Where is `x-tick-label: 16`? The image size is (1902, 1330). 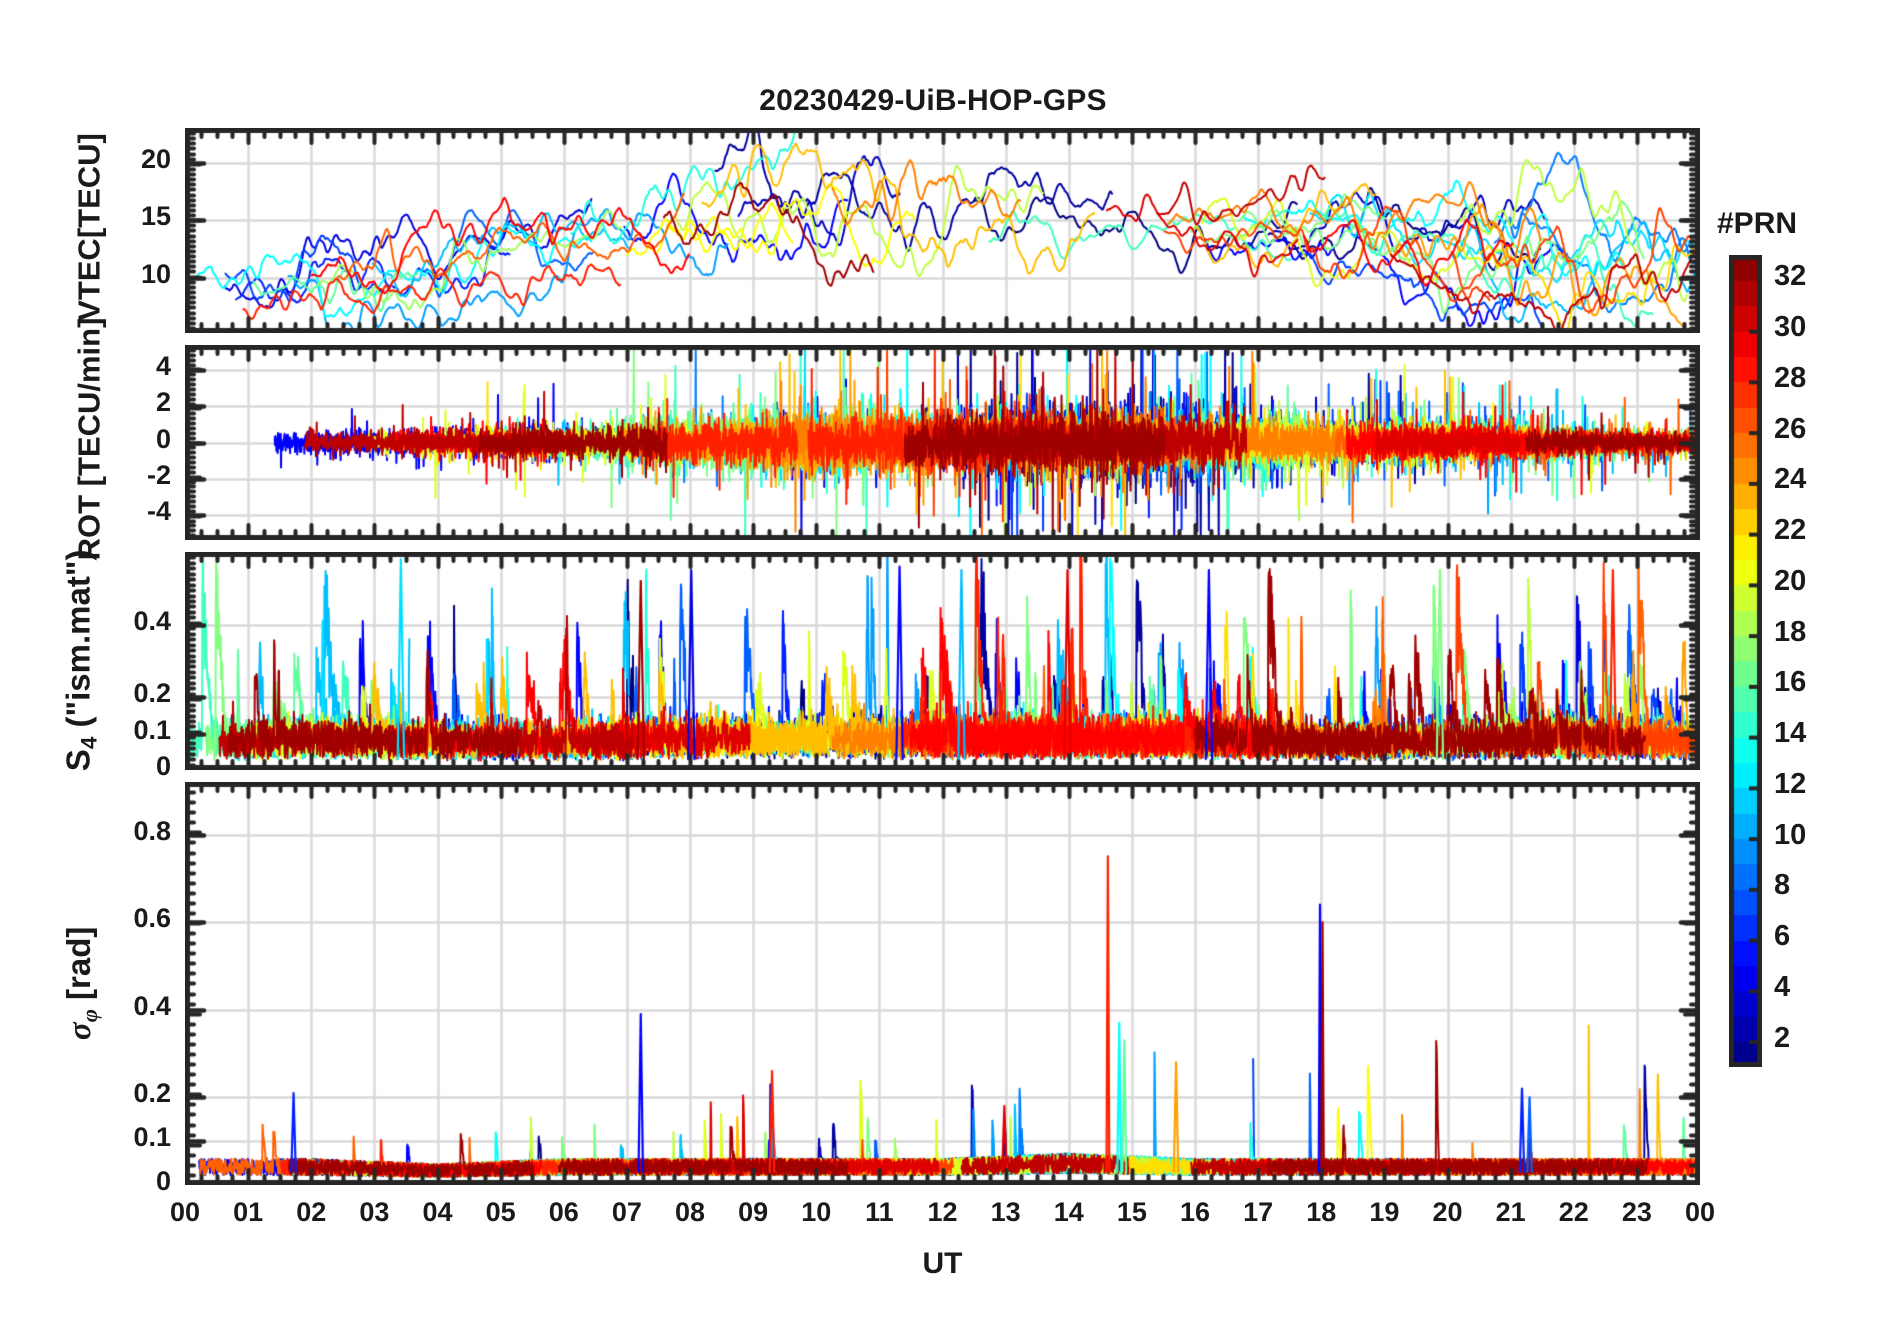 x-tick-label: 16 is located at coordinates (1195, 1212).